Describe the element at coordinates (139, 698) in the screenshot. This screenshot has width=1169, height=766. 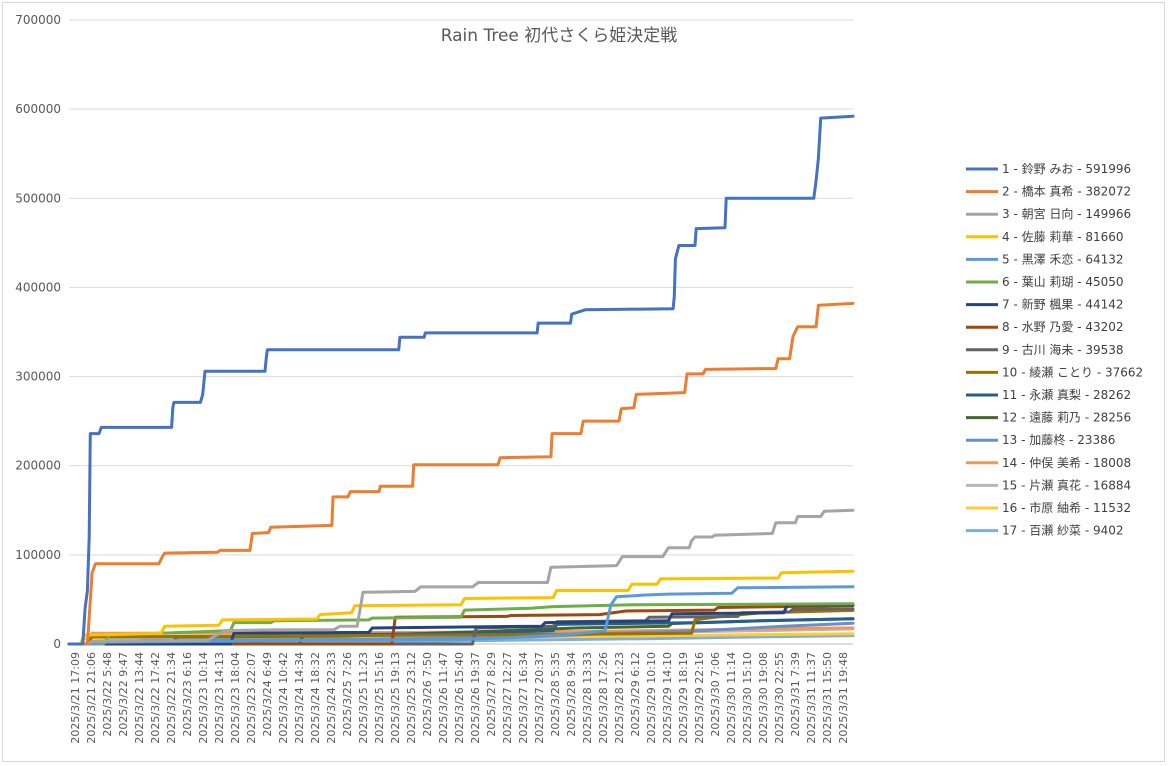
I see `x-tick-label: 2025/3/22 13:44` at that location.